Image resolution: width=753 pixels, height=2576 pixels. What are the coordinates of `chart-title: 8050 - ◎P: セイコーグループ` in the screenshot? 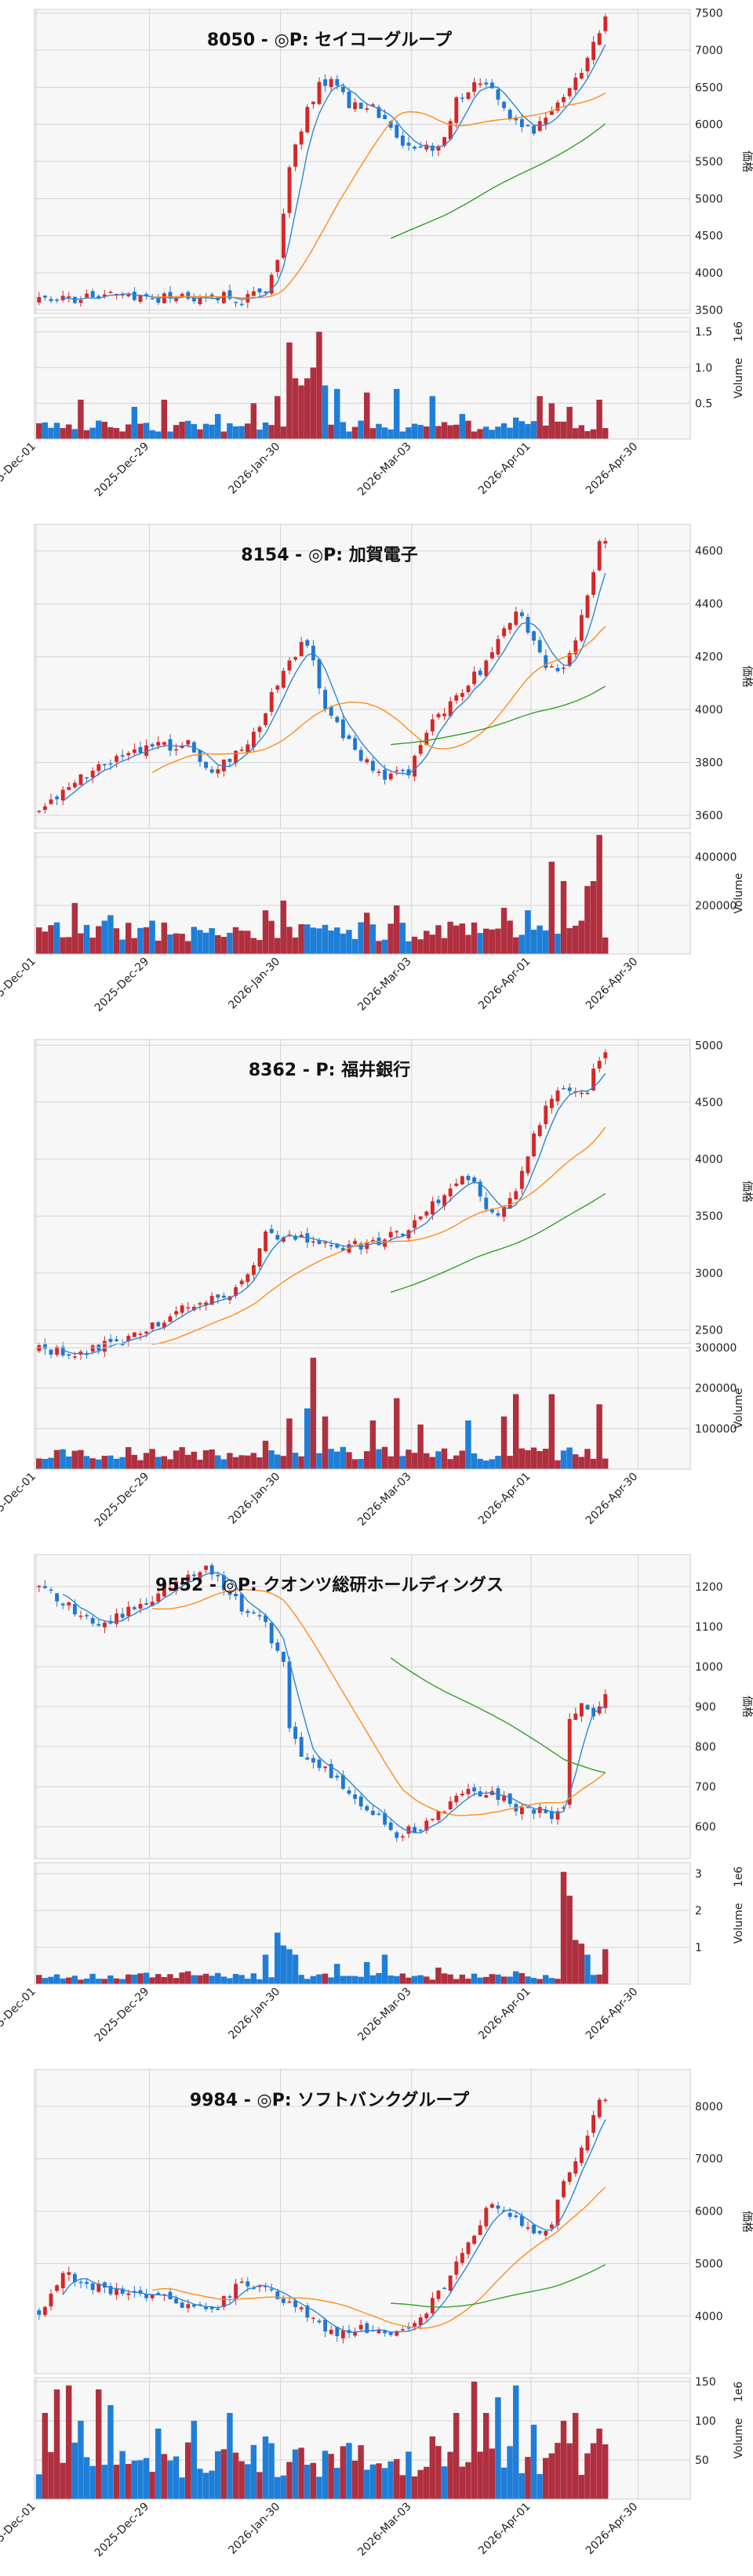 It's located at (330, 40).